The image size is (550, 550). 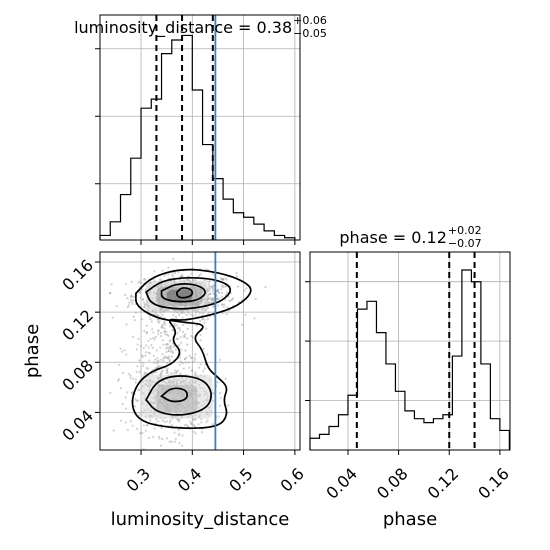 What do you see at coordinates (409, 359) in the screenshot?
I see `phase-histogram-steps` at bounding box center [409, 359].